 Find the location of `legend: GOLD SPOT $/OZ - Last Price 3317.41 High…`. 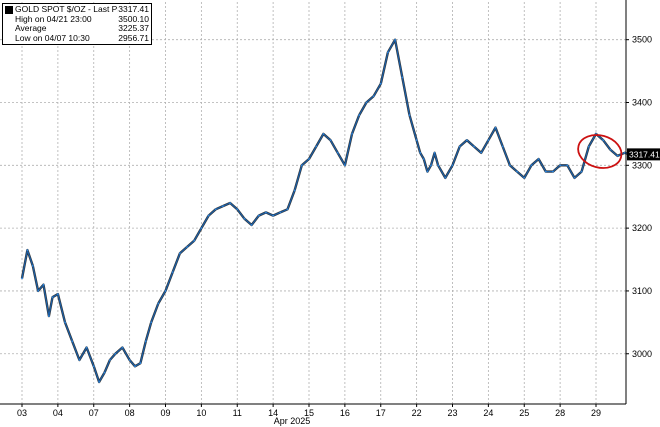

legend: GOLD SPOT $/OZ - Last Price 3317.41 High… is located at coordinates (77, 24).